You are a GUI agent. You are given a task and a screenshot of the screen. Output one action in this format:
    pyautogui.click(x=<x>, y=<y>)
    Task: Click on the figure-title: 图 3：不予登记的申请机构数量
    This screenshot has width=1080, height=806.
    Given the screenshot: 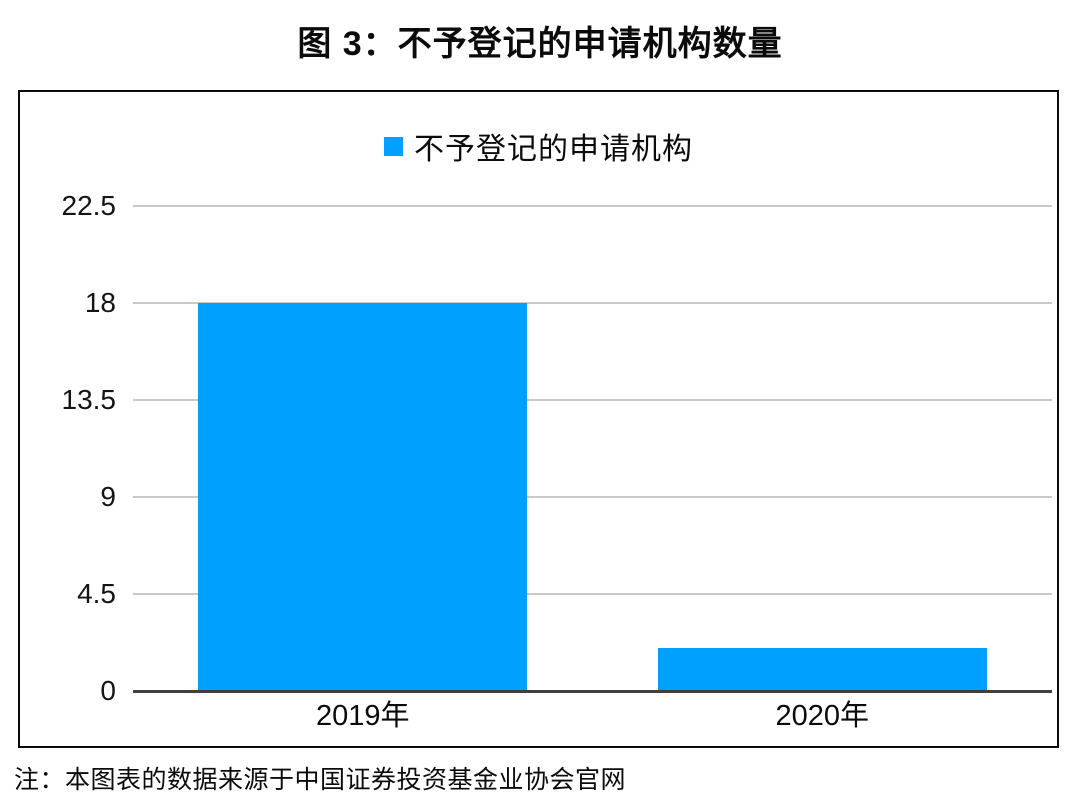 What is the action you would take?
    pyautogui.click(x=540, y=44)
    